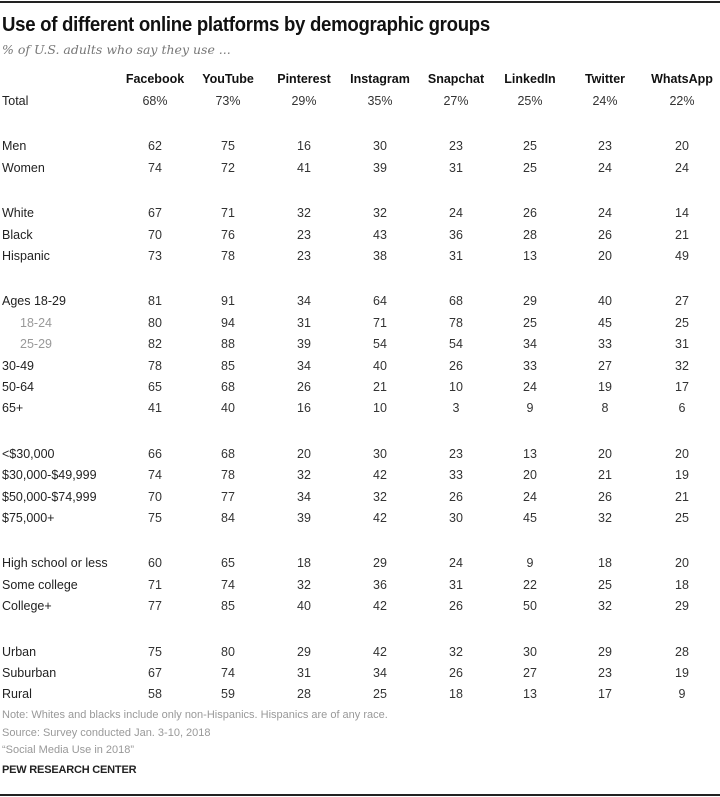 The height and width of the screenshot is (797, 720). What do you see at coordinates (605, 322) in the screenshot?
I see `table-cell-twitter: 45` at bounding box center [605, 322].